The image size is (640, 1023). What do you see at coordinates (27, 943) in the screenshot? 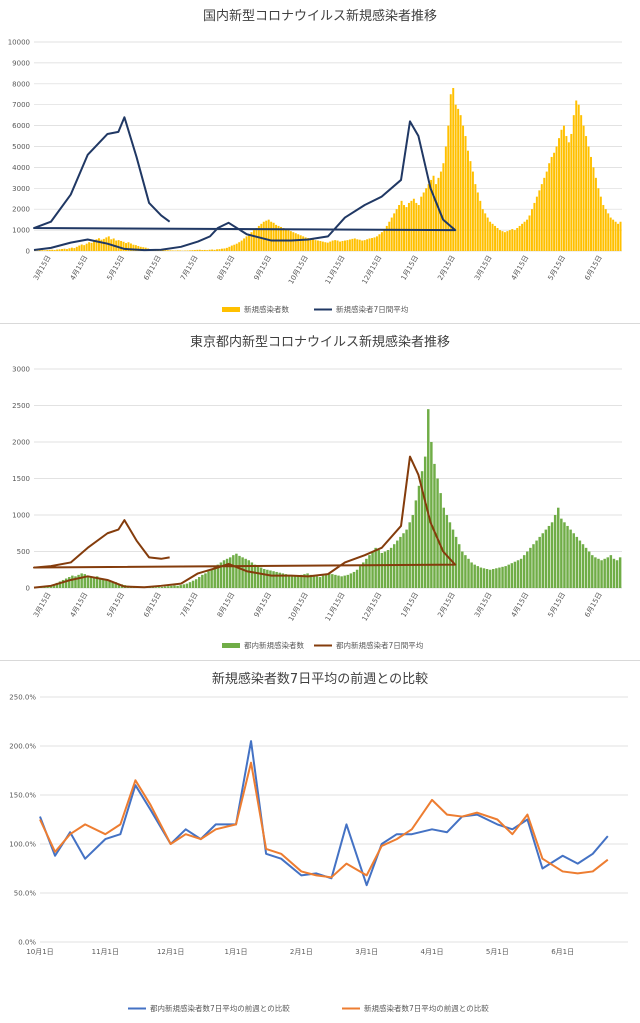
I see `y-tick-label: 0.0%` at bounding box center [27, 943].